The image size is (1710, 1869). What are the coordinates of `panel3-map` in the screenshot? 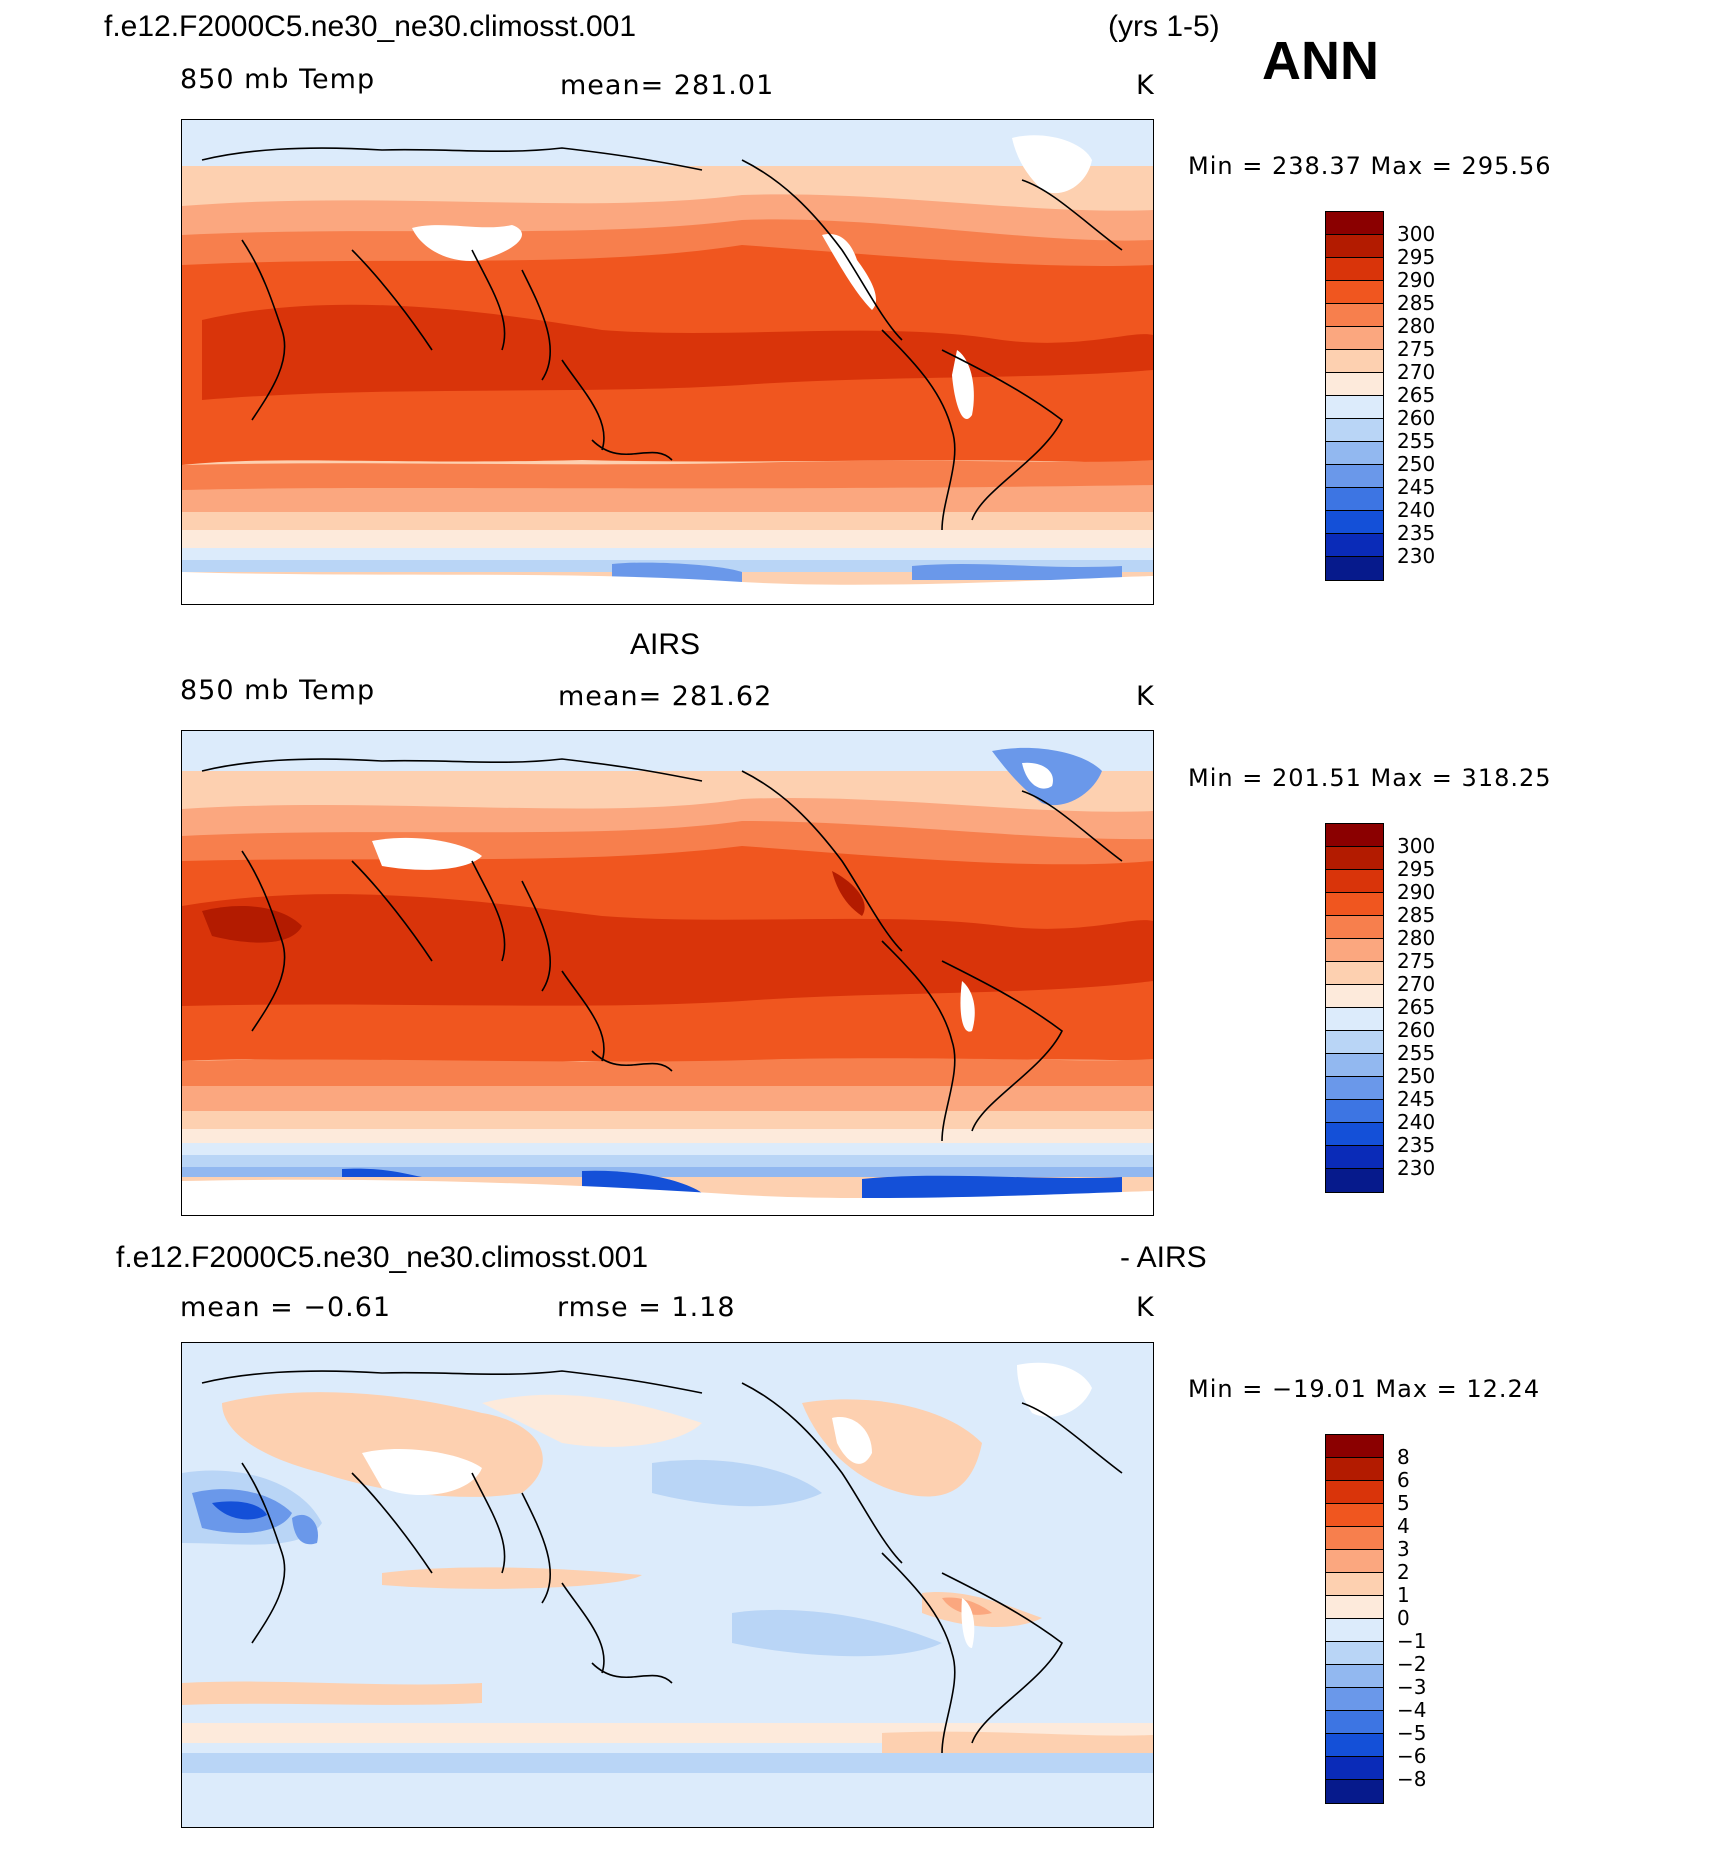 It's located at (667, 1585).